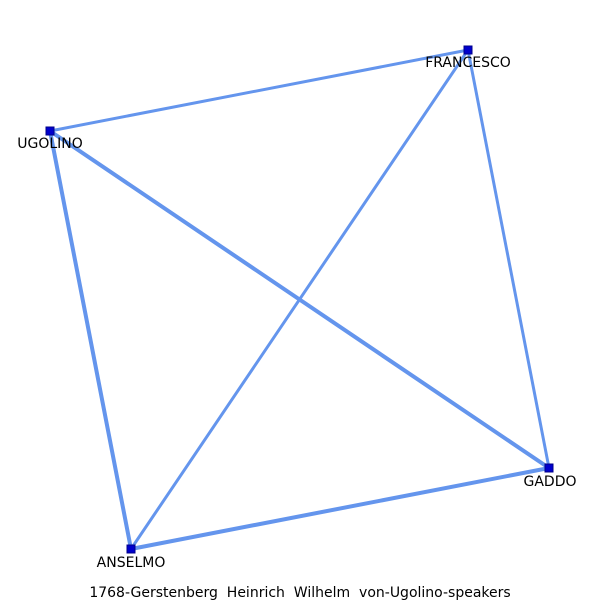 Image resolution: width=600 pixels, height=600 pixels. Describe the element at coordinates (50, 131) in the screenshot. I see `node-ugolino` at that location.